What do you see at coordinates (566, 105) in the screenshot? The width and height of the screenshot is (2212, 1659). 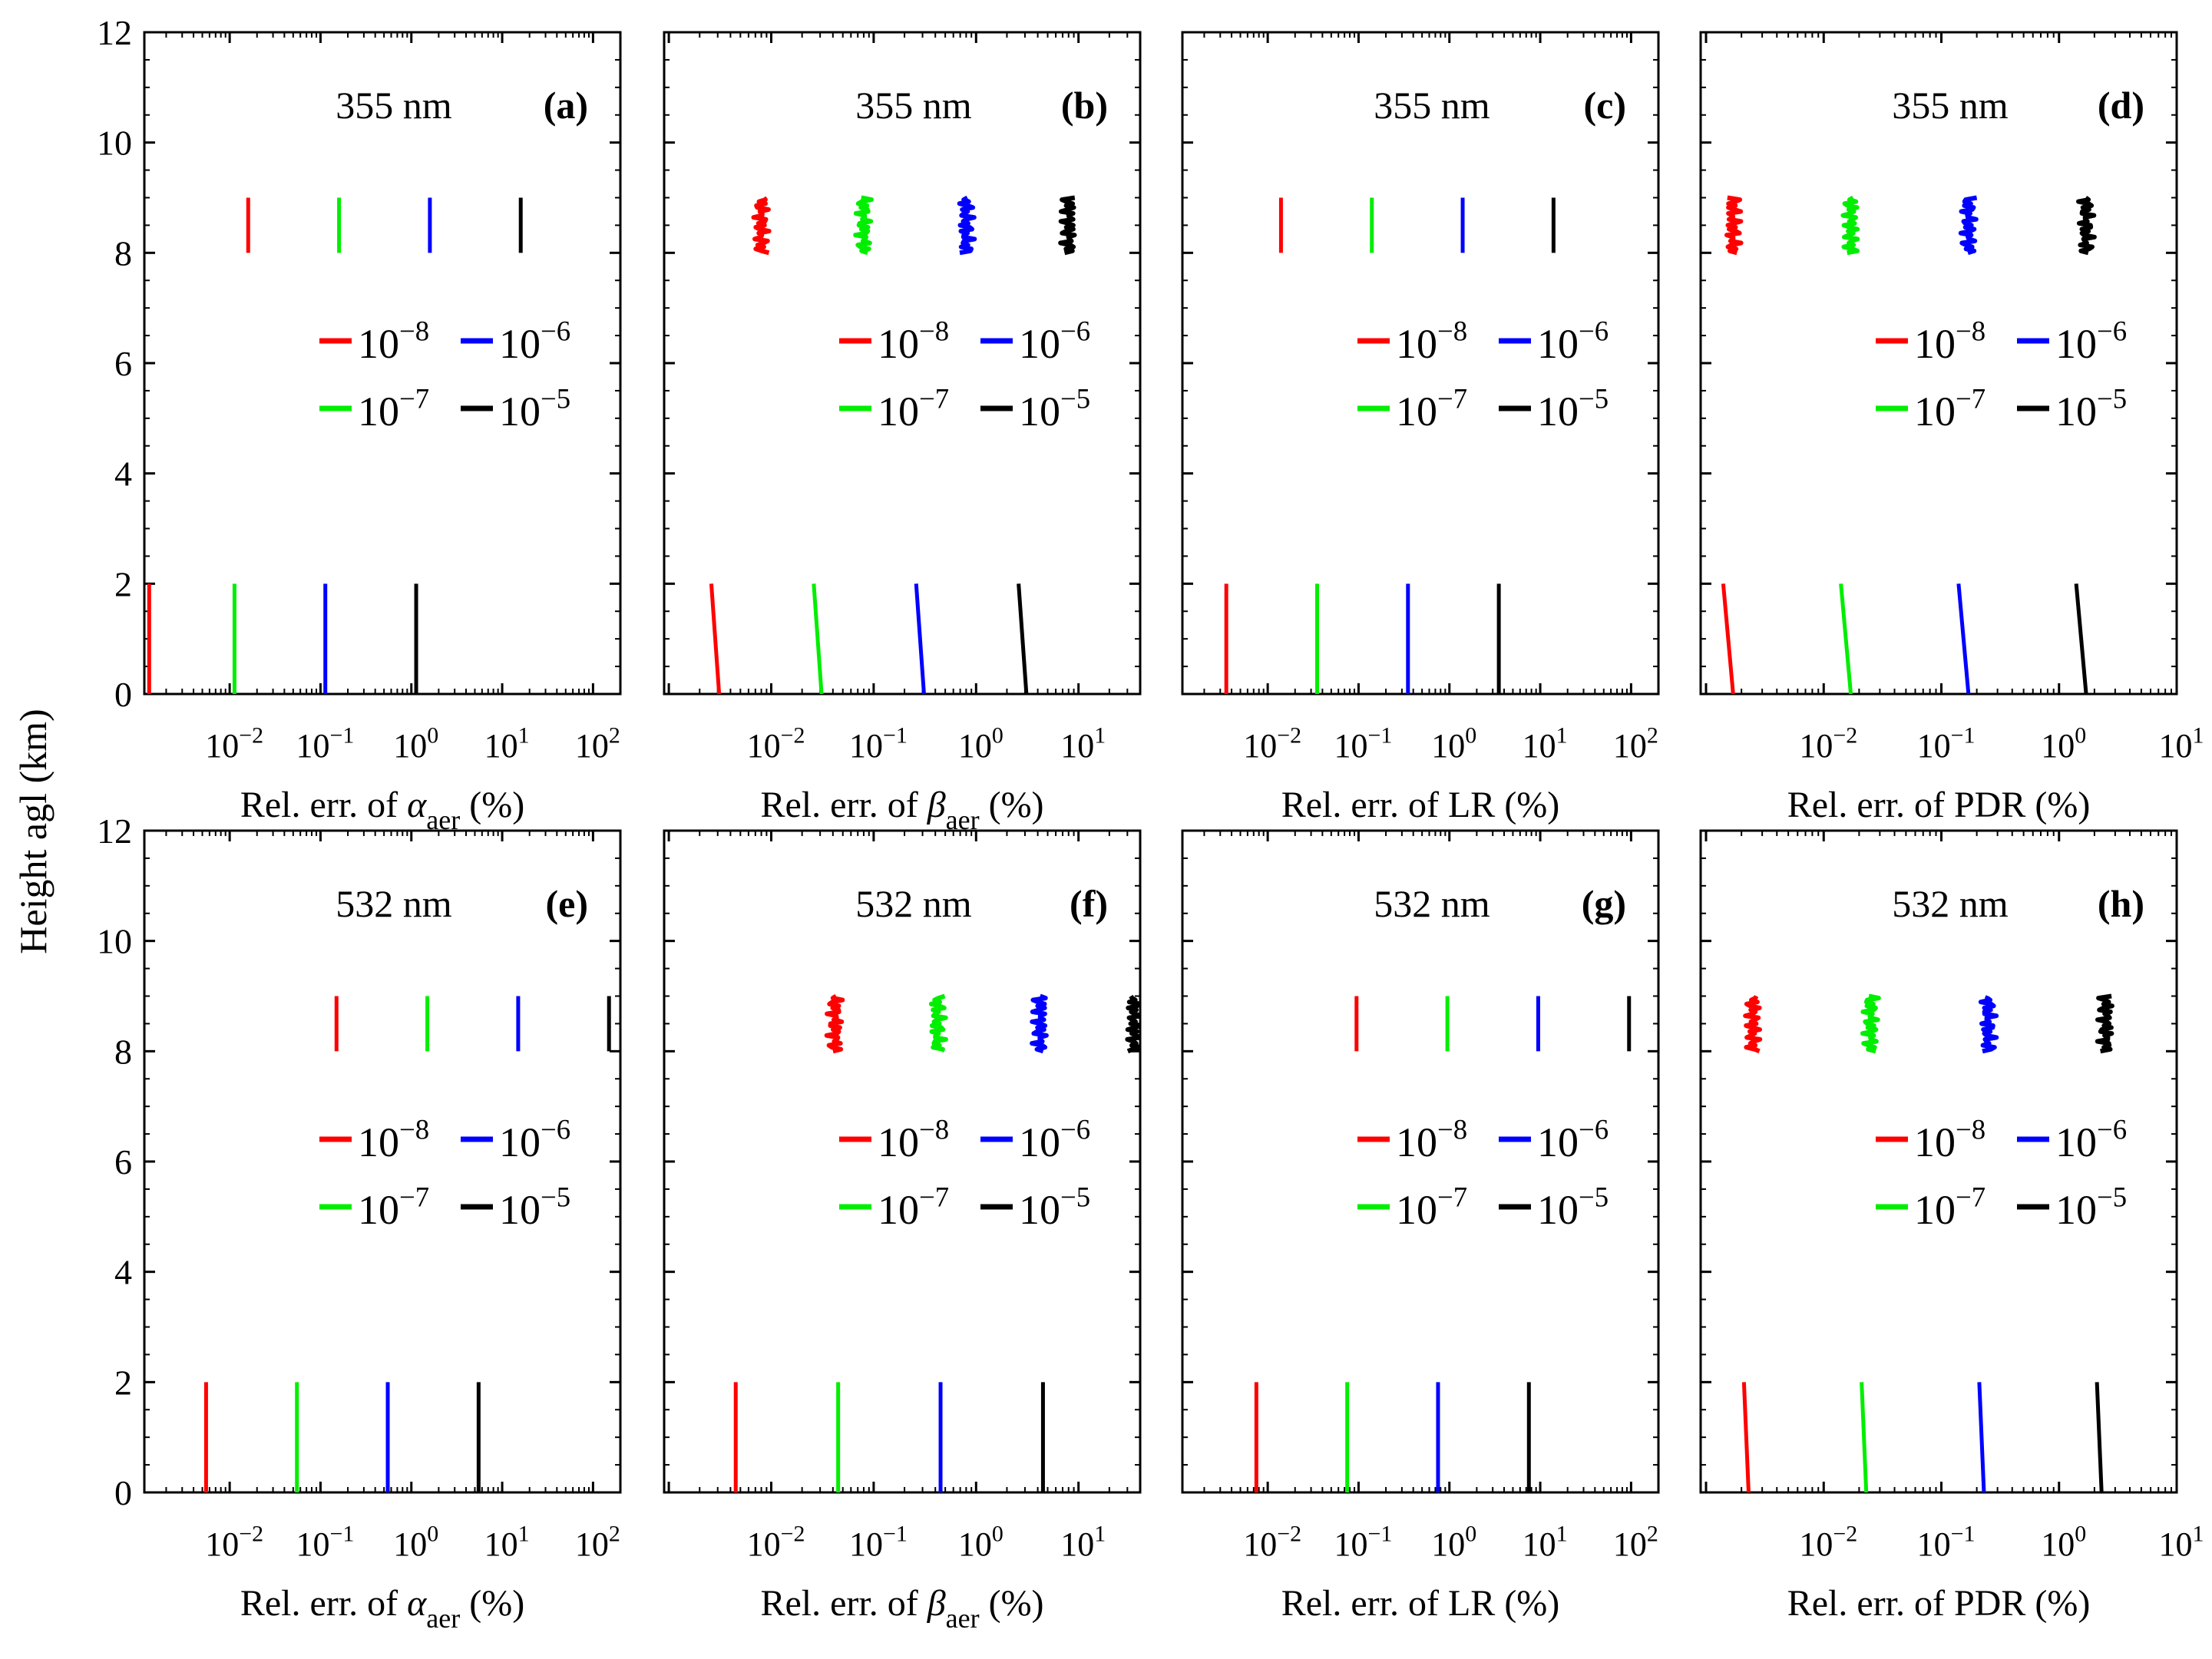 I see `panel-label: (a)` at bounding box center [566, 105].